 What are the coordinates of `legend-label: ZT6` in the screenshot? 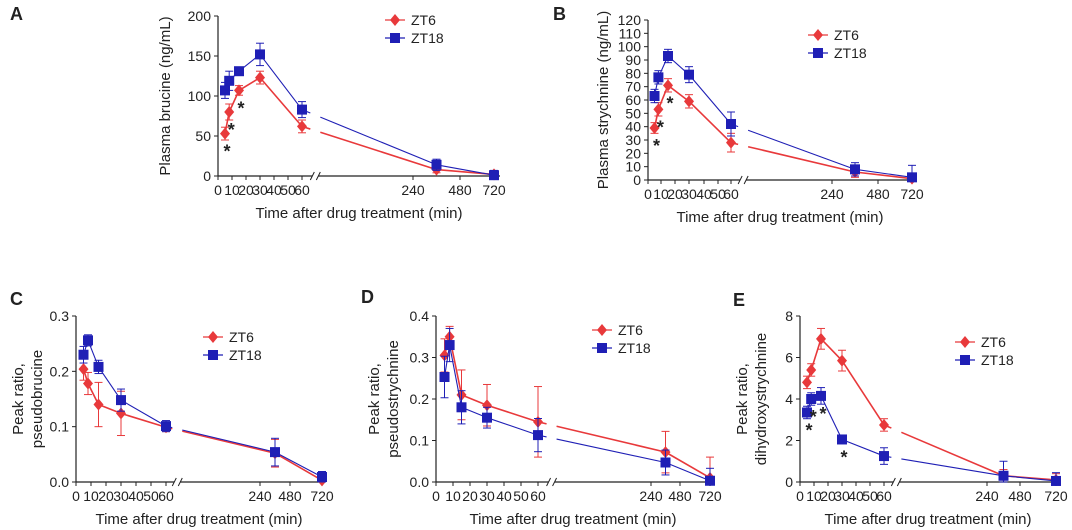 It's located at (846, 35).